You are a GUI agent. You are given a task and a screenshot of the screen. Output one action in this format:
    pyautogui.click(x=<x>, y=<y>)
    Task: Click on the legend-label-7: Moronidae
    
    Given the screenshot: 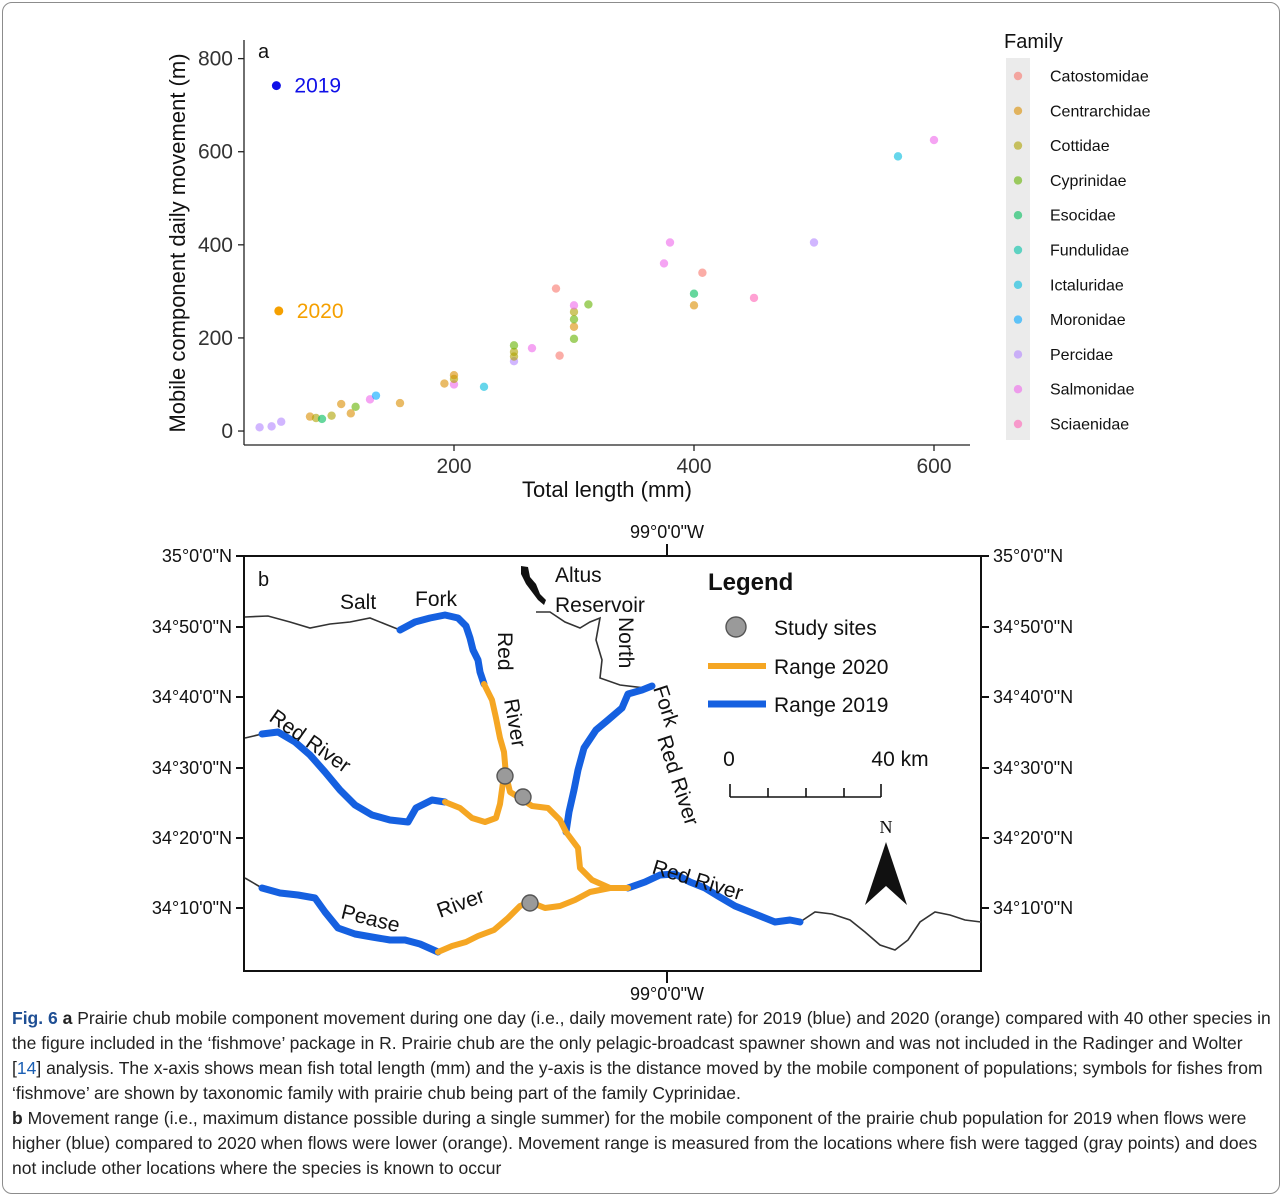 What is the action you would take?
    pyautogui.click(x=1088, y=320)
    